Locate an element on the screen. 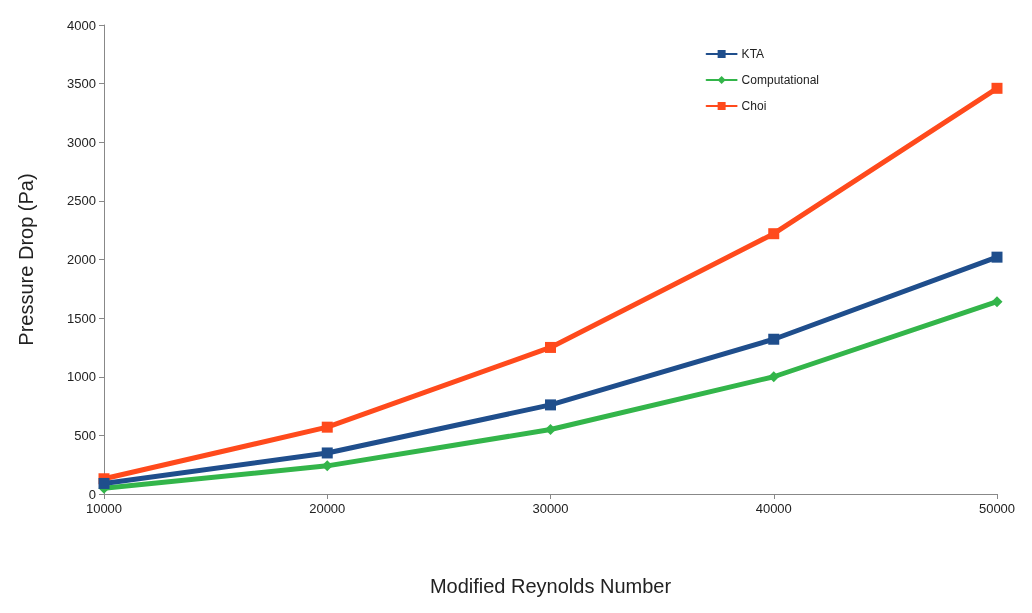  y-tick-label: 1500 is located at coordinates (81, 318).